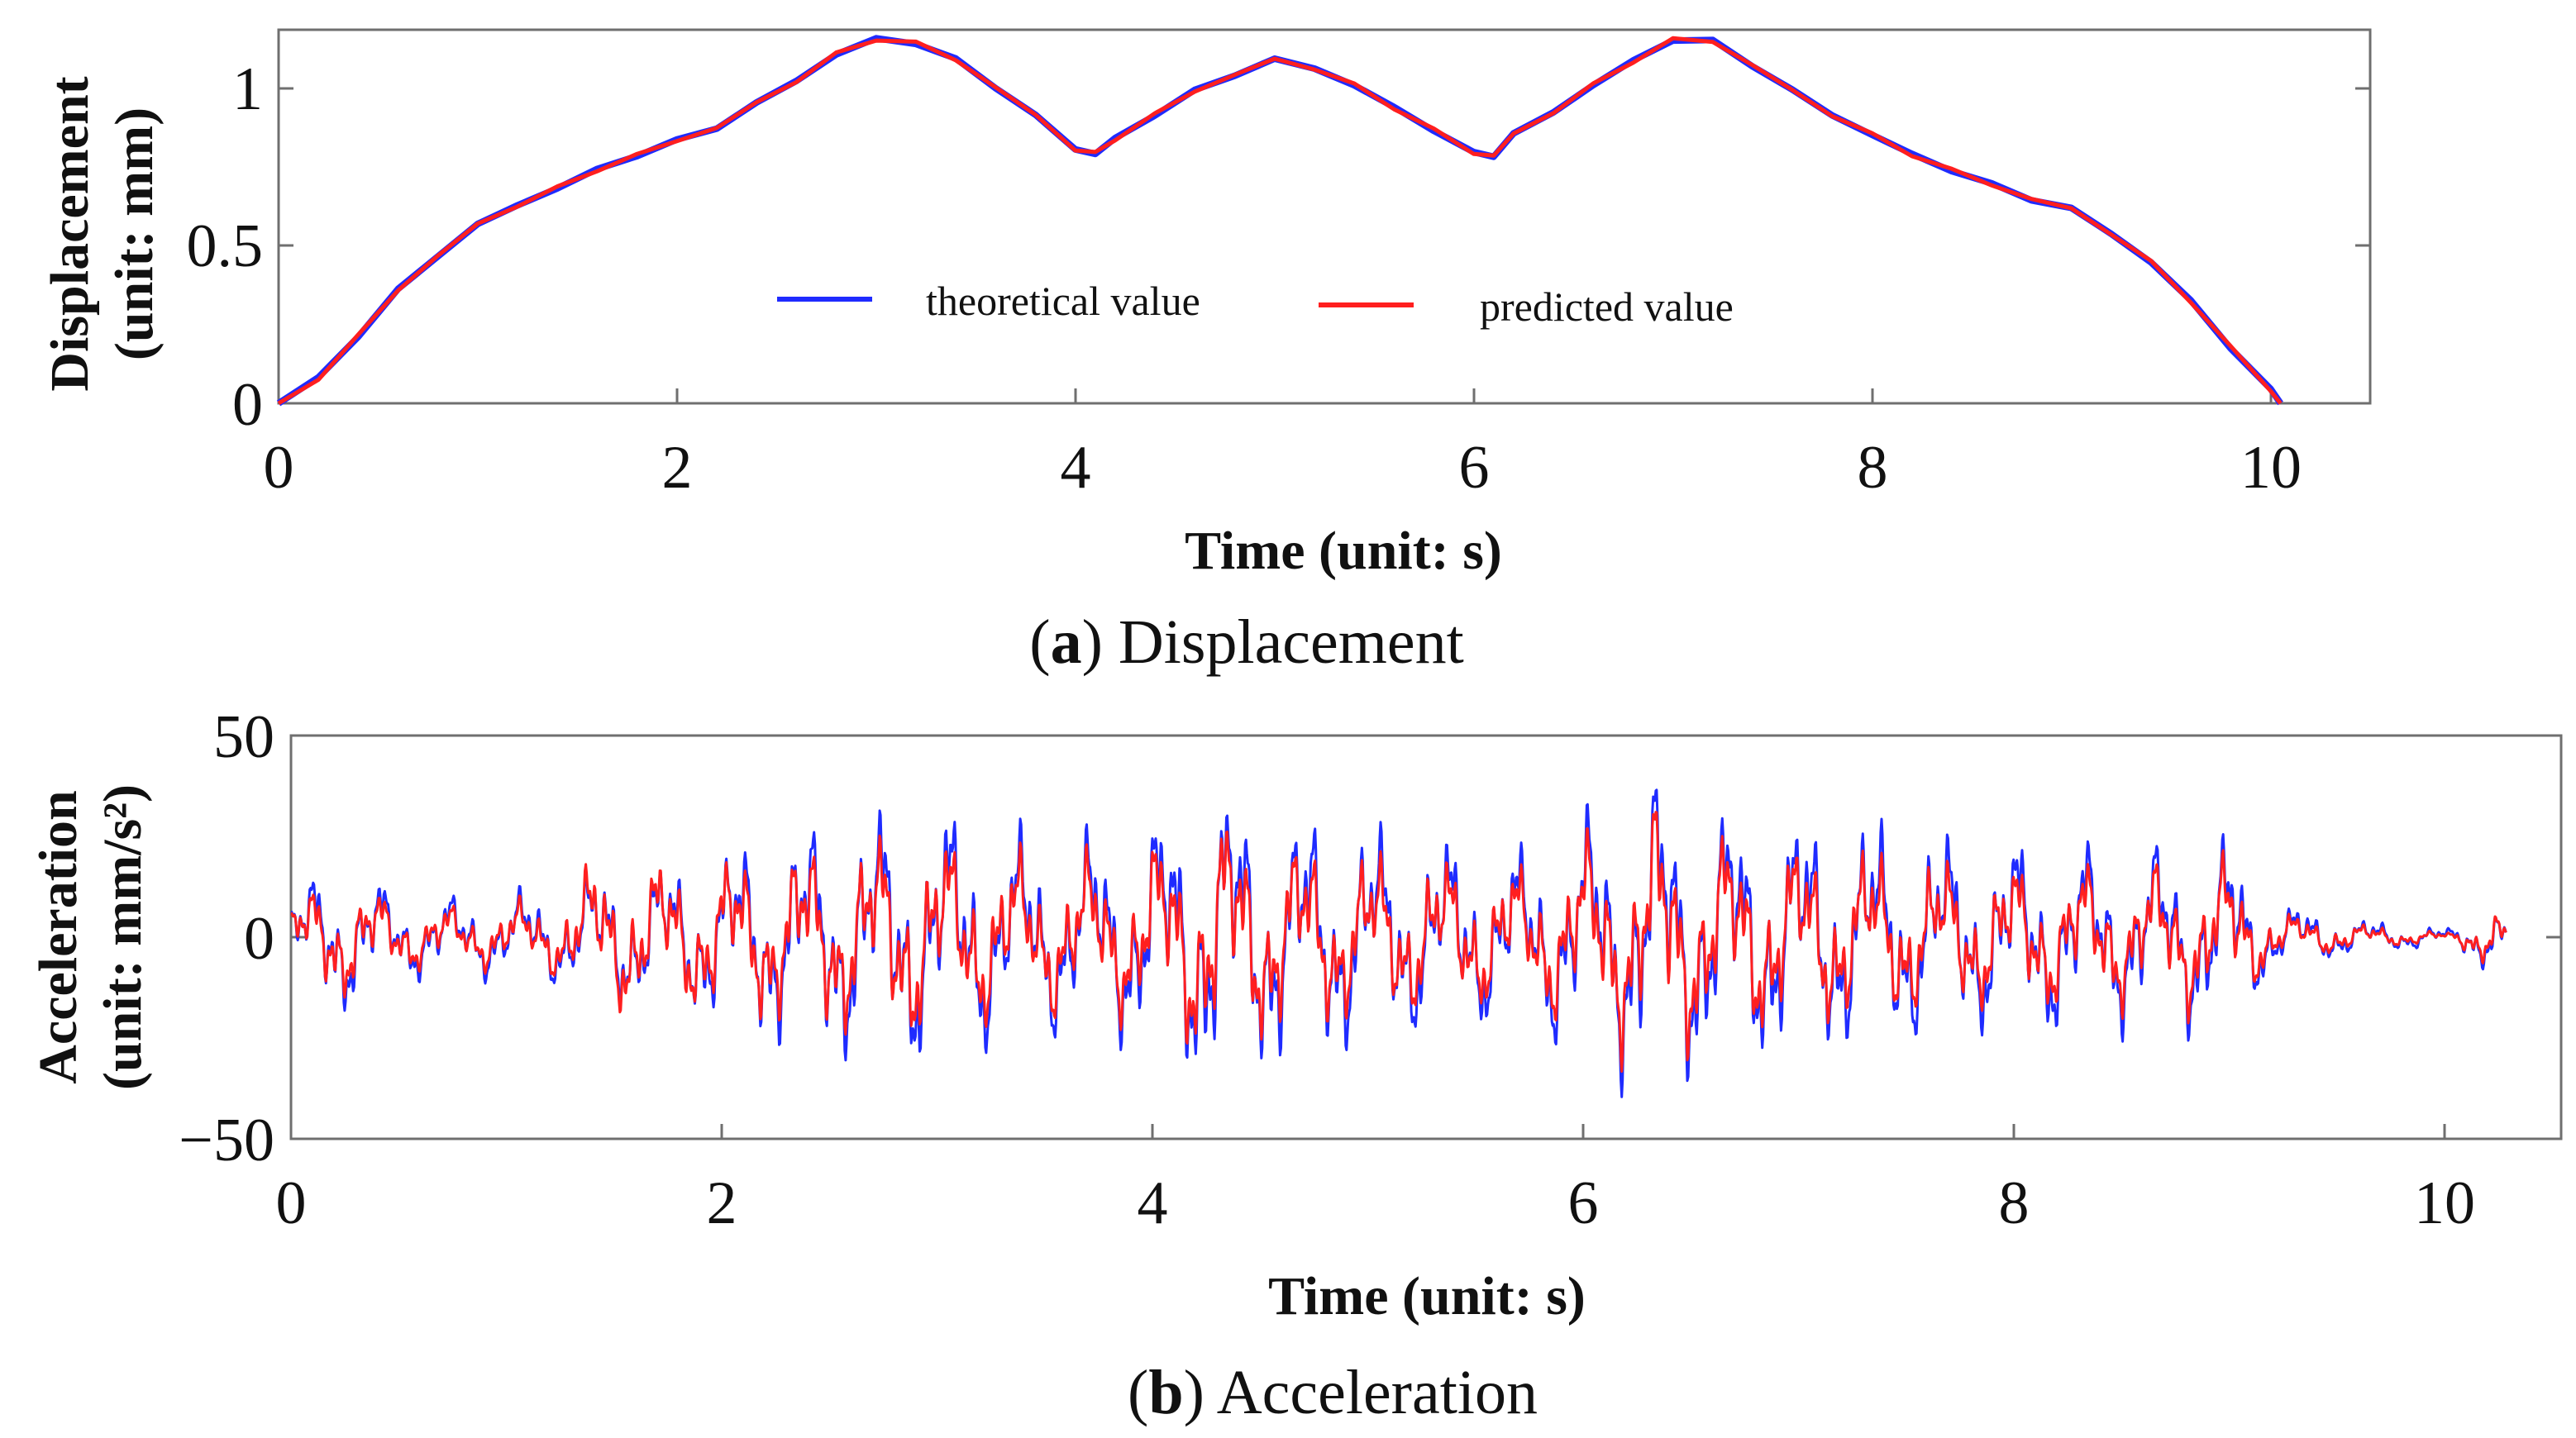  What do you see at coordinates (1066, 642) in the screenshot?
I see `caption-a-letter: a` at bounding box center [1066, 642].